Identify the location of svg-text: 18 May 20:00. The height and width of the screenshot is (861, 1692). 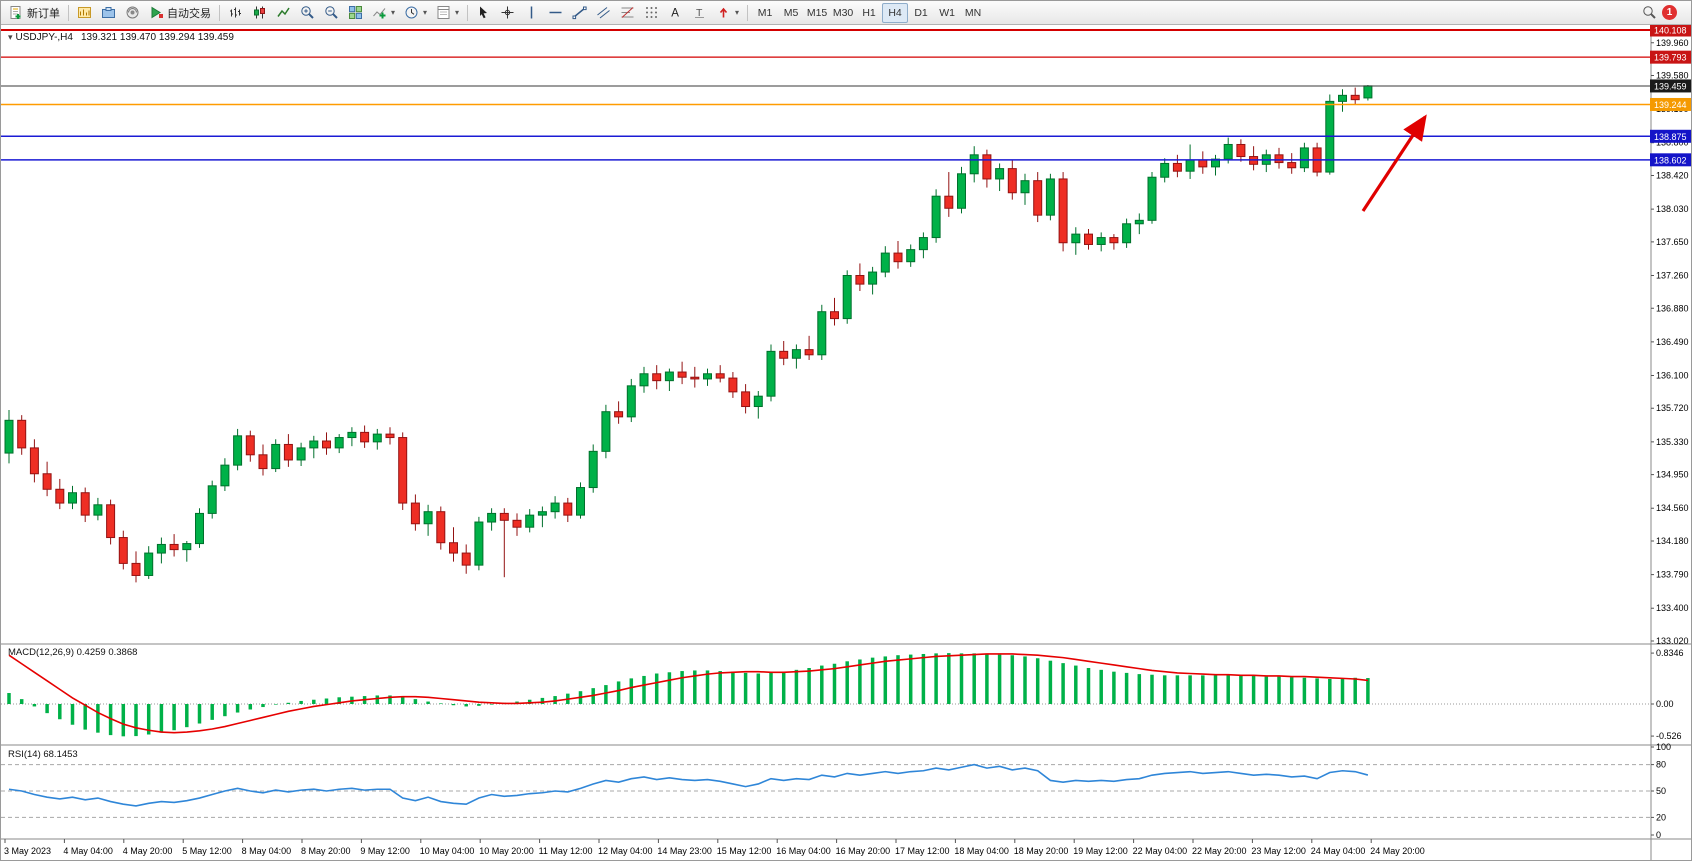
(1041, 851).